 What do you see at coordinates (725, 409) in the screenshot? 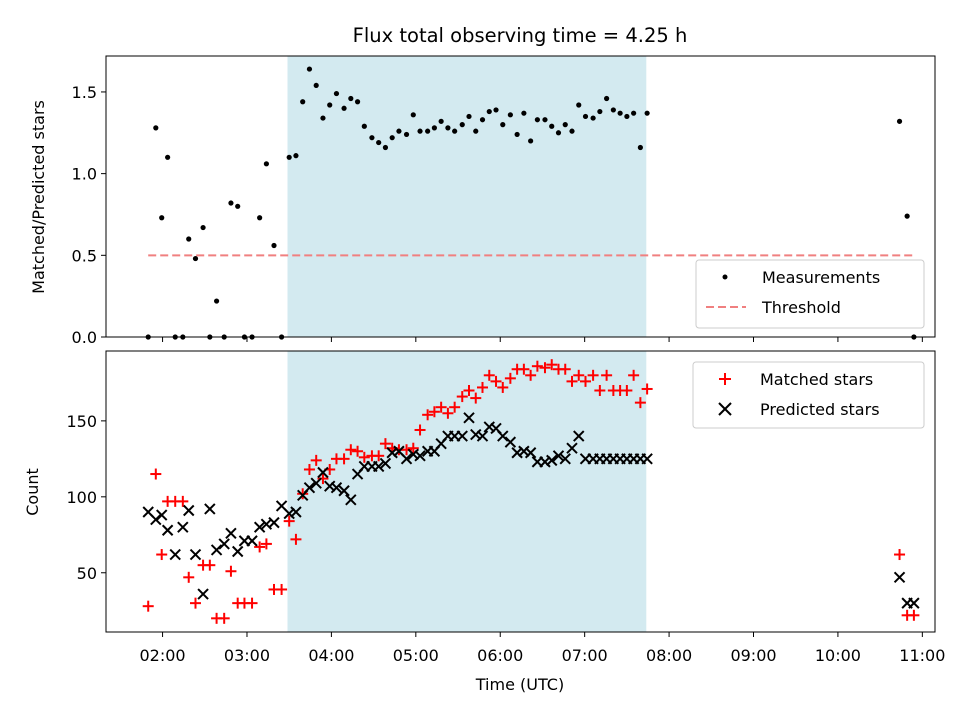
I see `legend-predicted-marker` at bounding box center [725, 409].